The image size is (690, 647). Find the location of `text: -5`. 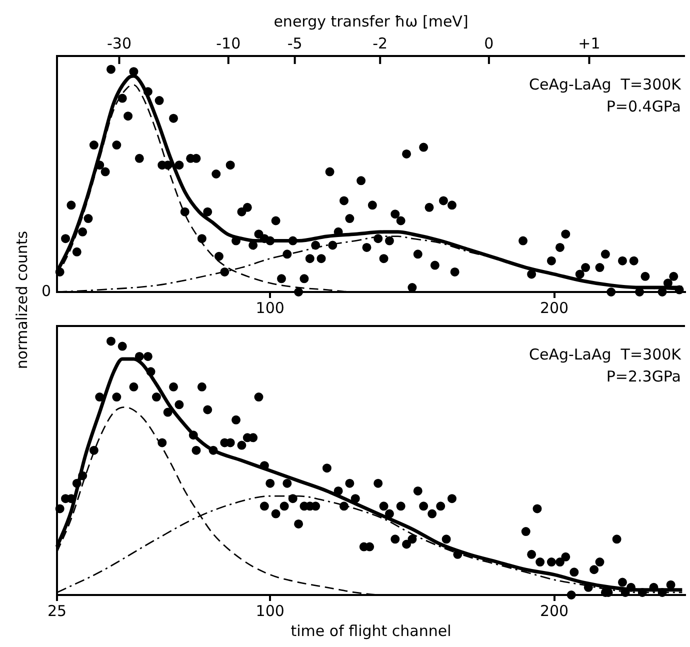

text: -5 is located at coordinates (294, 43).